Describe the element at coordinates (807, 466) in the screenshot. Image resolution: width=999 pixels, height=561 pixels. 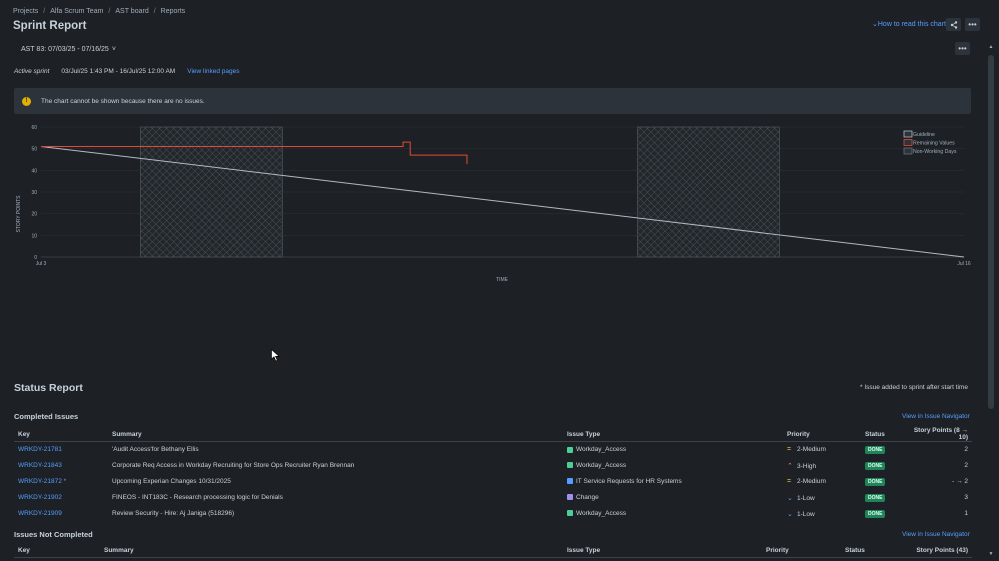
I see `priority-label: 3-High` at that location.